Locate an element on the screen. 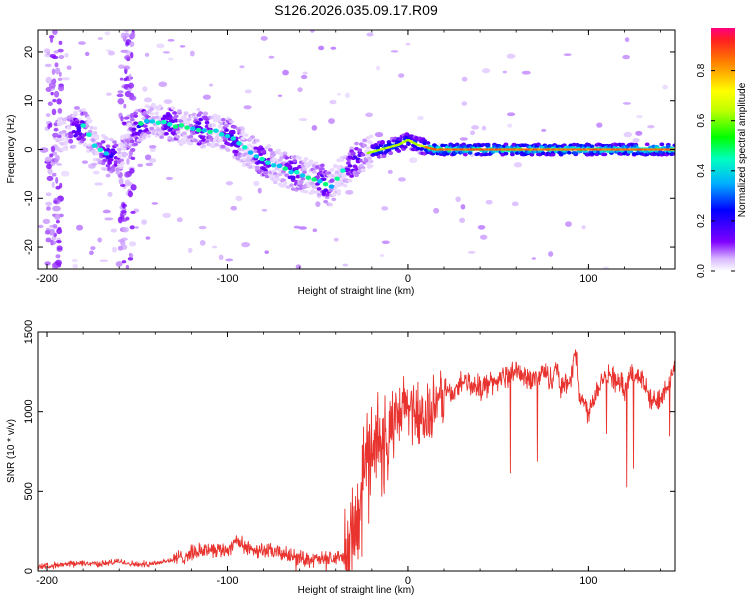 This screenshot has height=600, width=750. spectrogram-xtick-label: -200 is located at coordinates (47, 279).